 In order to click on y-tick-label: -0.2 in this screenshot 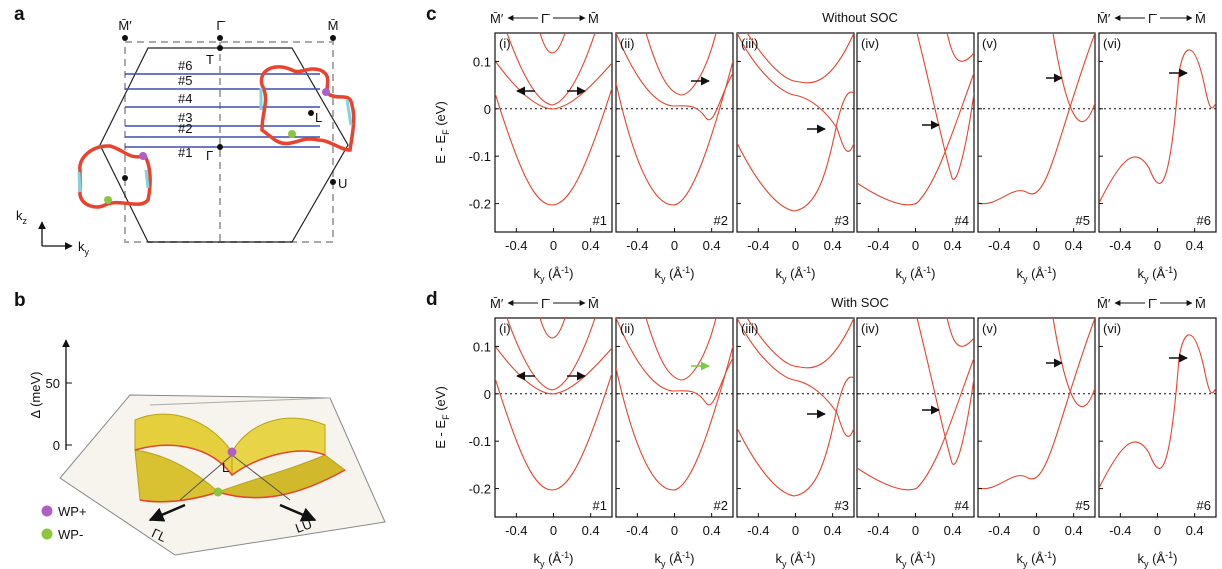, I will do `click(480, 489)`.